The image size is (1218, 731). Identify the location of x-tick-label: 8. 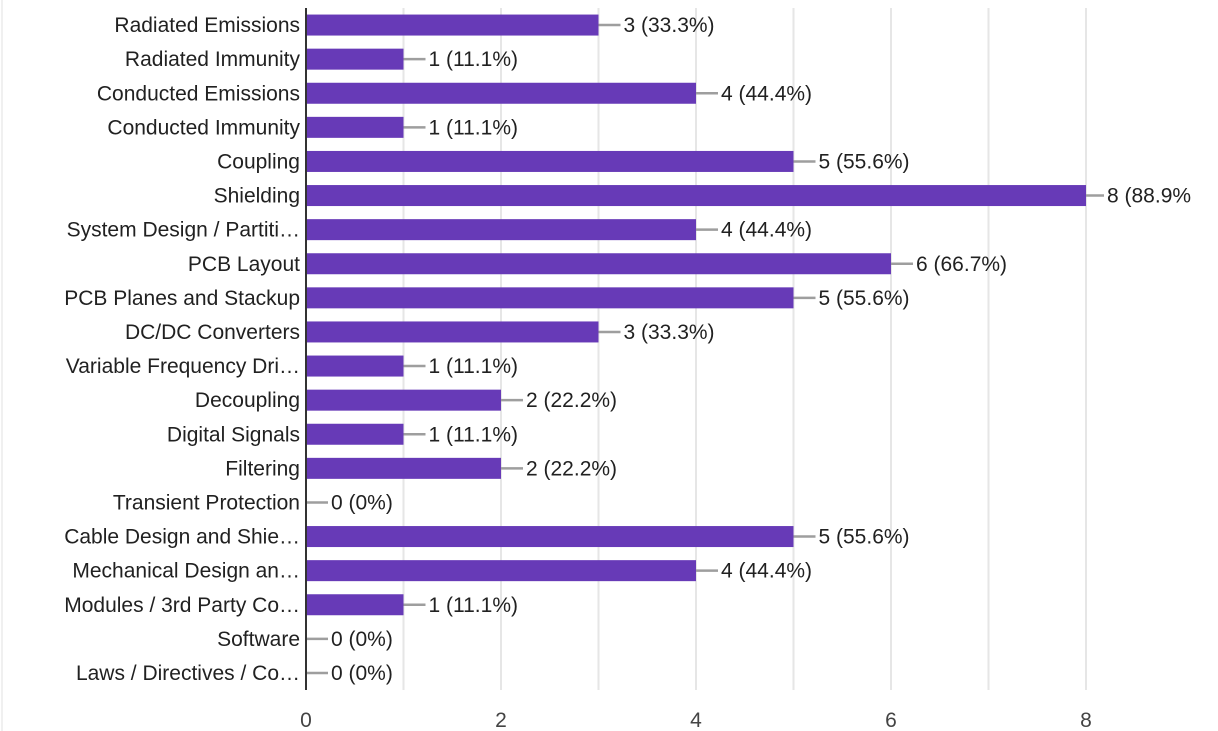
(1086, 720).